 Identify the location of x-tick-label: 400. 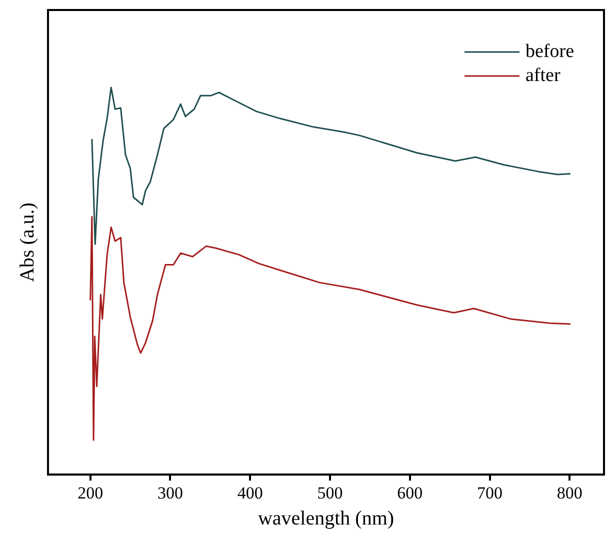
(250, 492).